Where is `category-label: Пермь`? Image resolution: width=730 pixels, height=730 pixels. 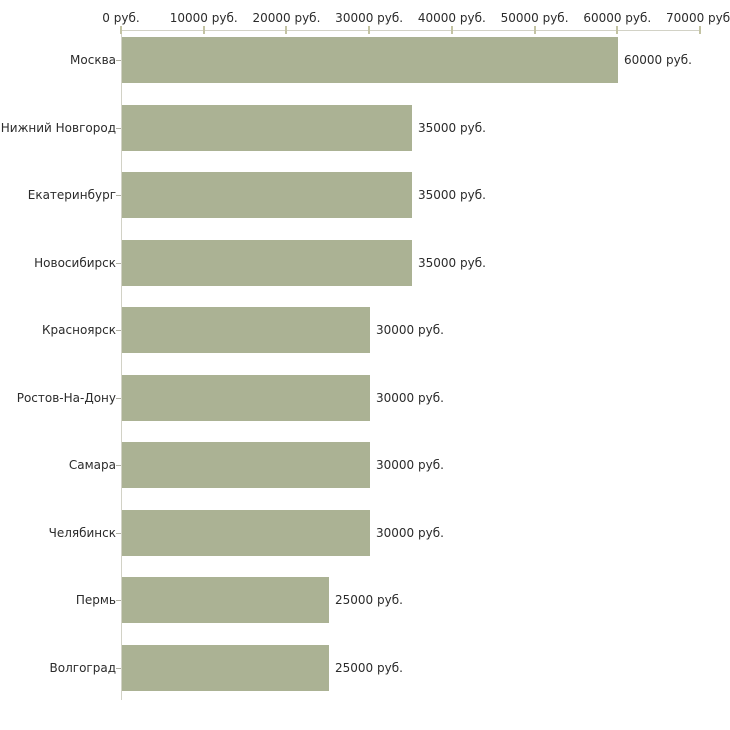 category-label: Пермь is located at coordinates (95, 600).